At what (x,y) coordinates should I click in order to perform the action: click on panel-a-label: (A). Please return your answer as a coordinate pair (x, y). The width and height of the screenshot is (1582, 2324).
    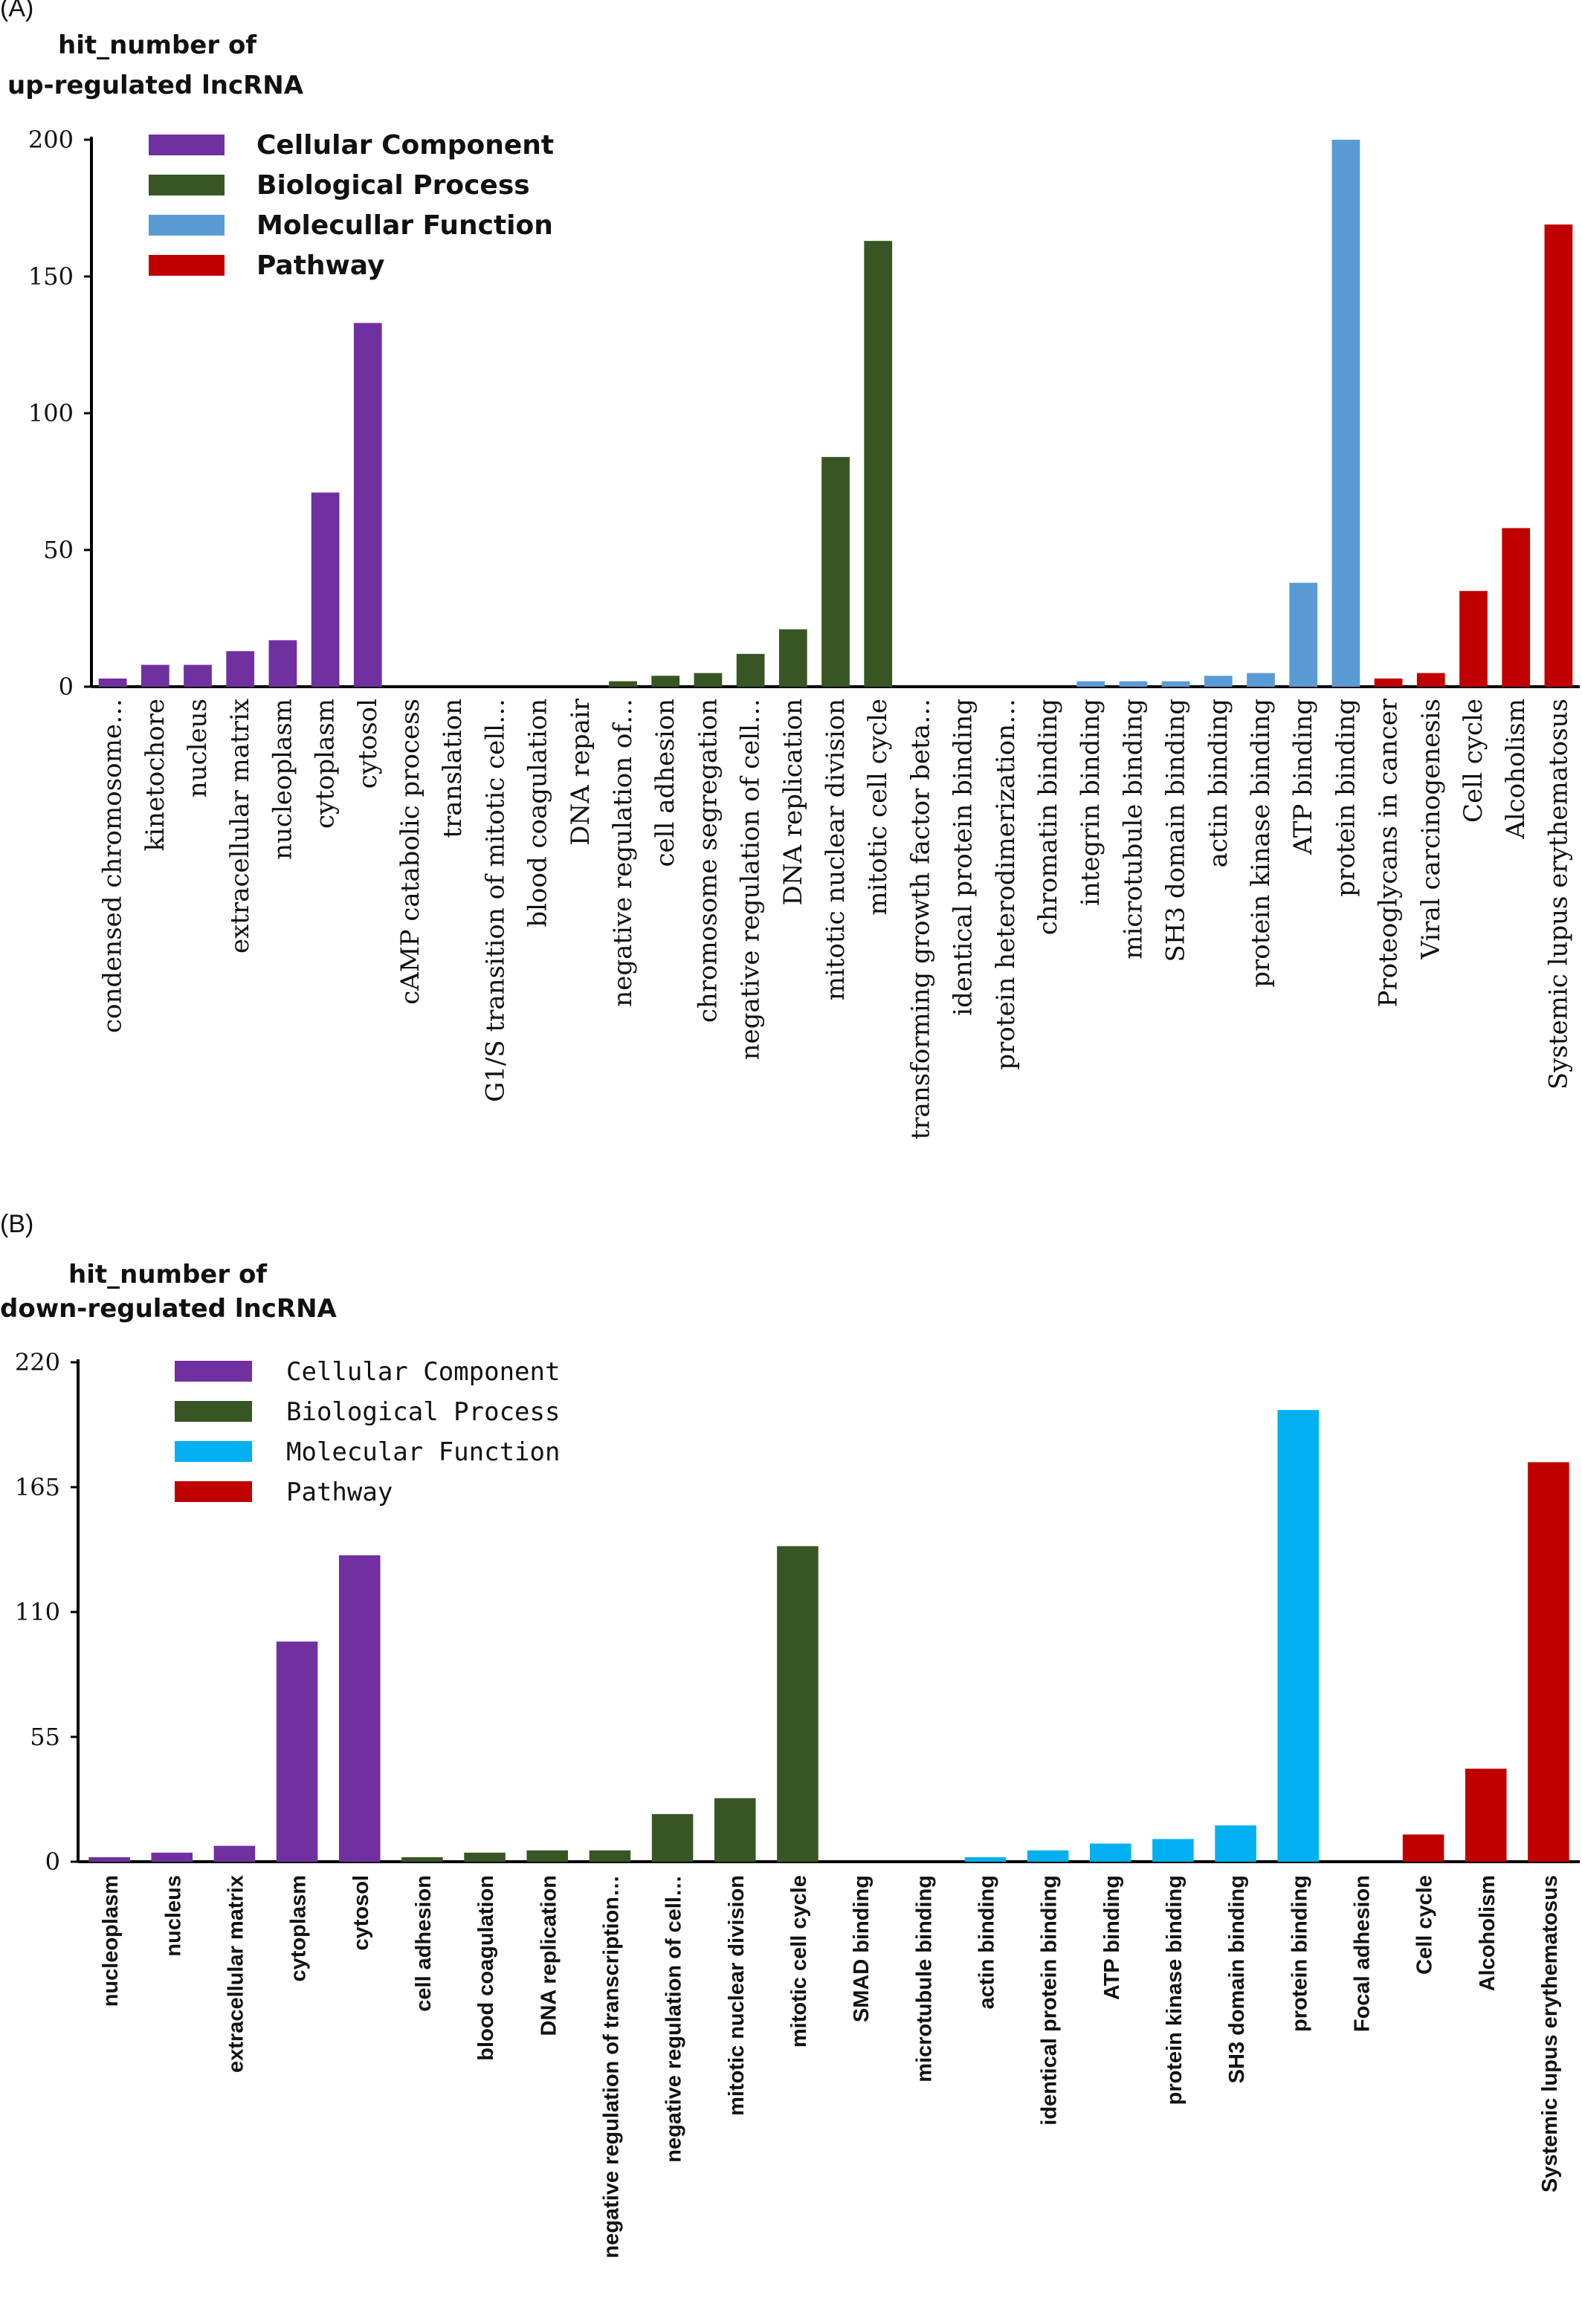
    Looking at the image, I should click on (17, 11).